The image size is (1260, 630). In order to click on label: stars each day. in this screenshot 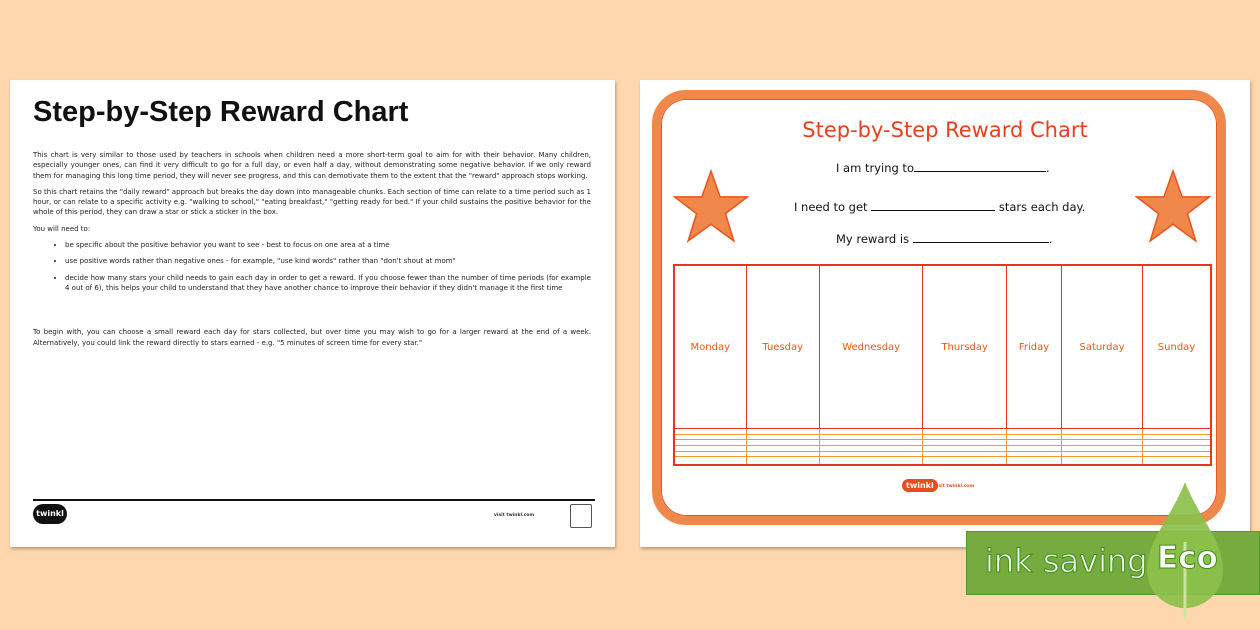, I will do `click(1042, 207)`.